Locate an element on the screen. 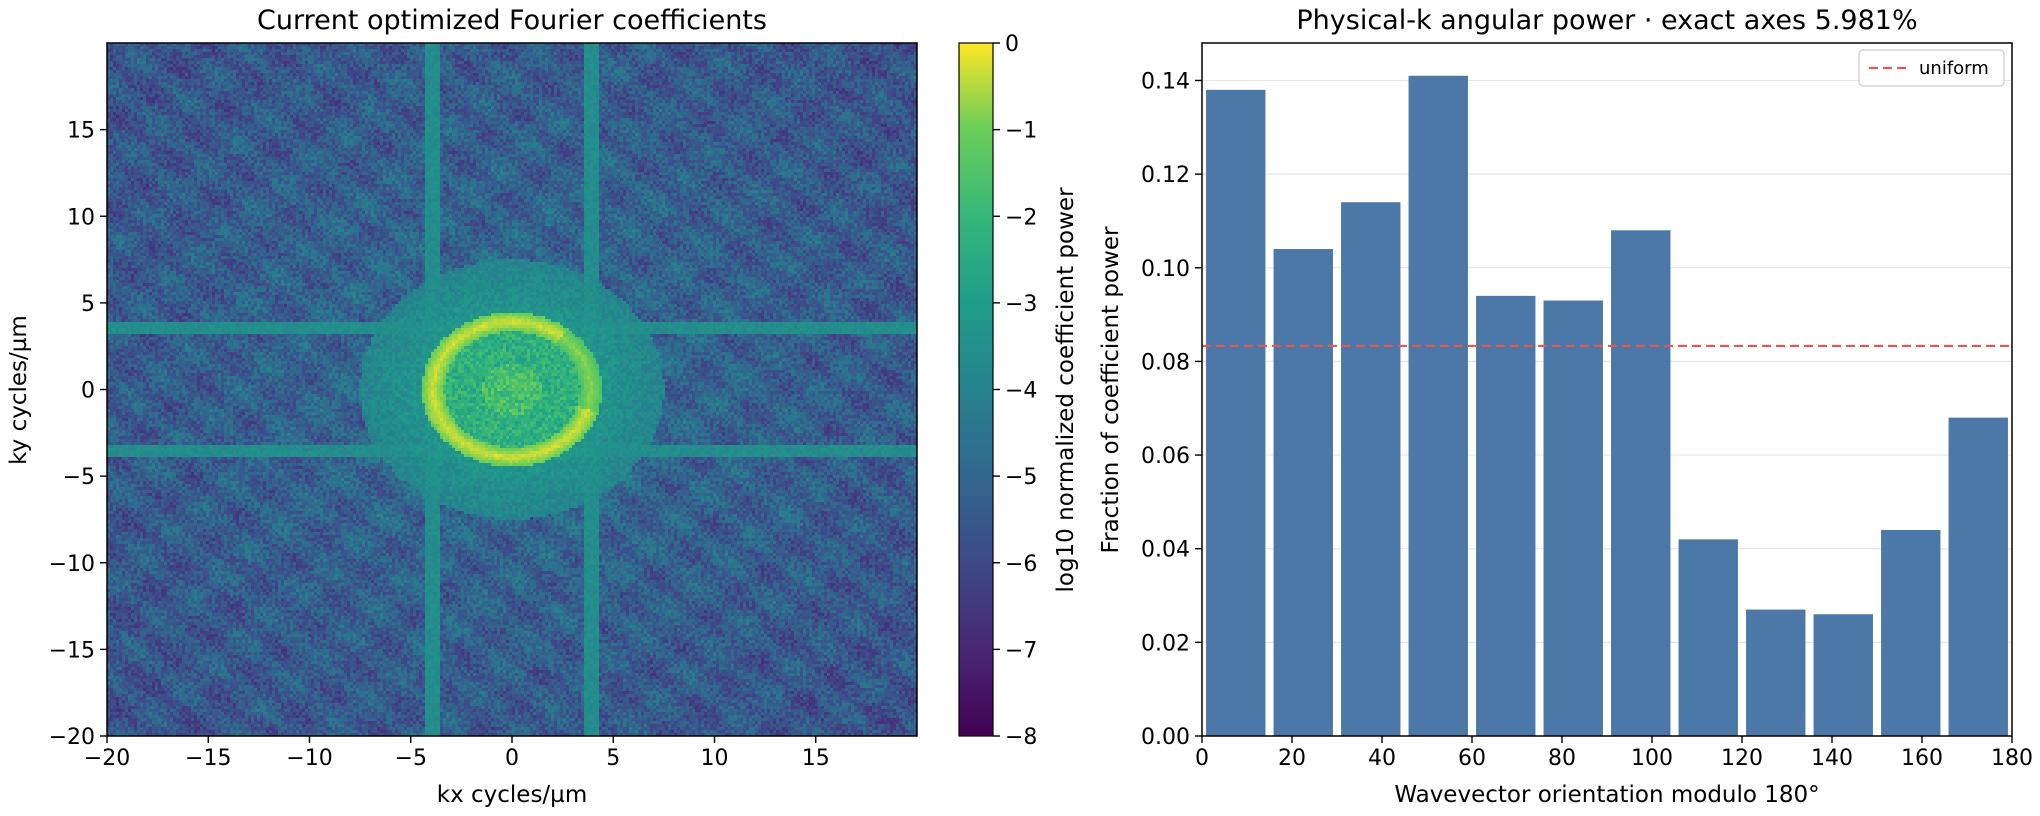  heatmap-y-ticks: −20 −15 −10 −5 0 5 10 15 is located at coordinates (78, 434).